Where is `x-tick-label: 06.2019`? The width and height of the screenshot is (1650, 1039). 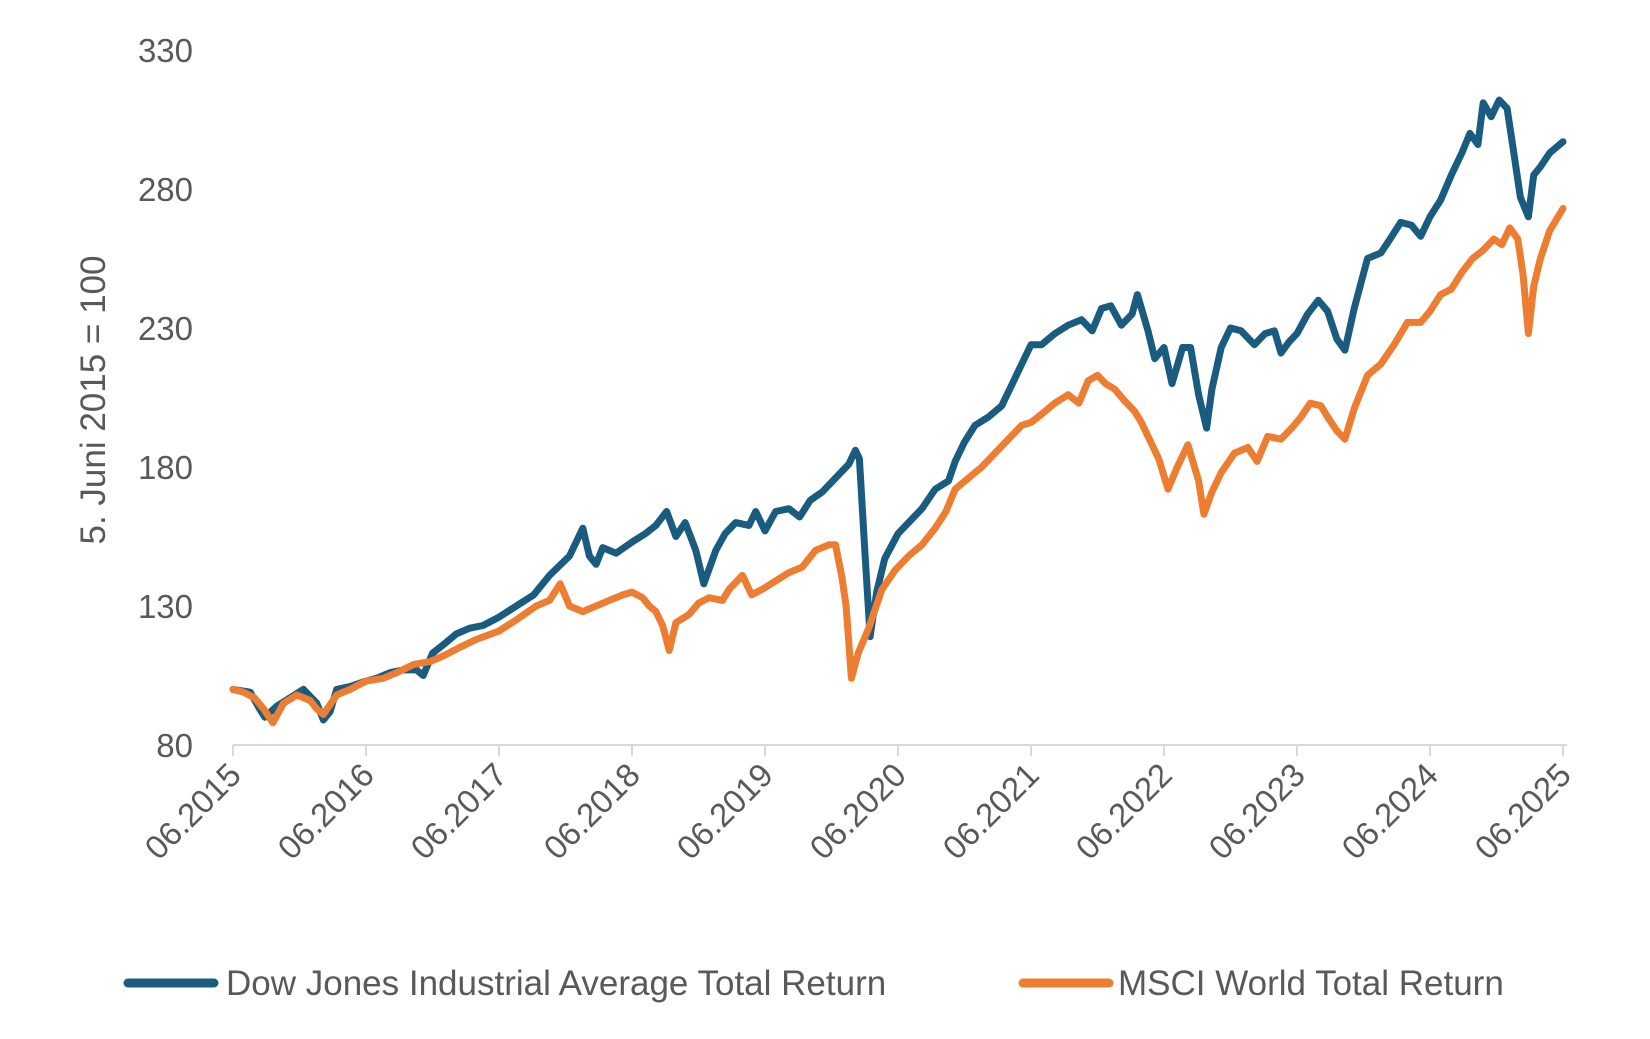
x-tick-label: 06.2019 is located at coordinates (724, 811).